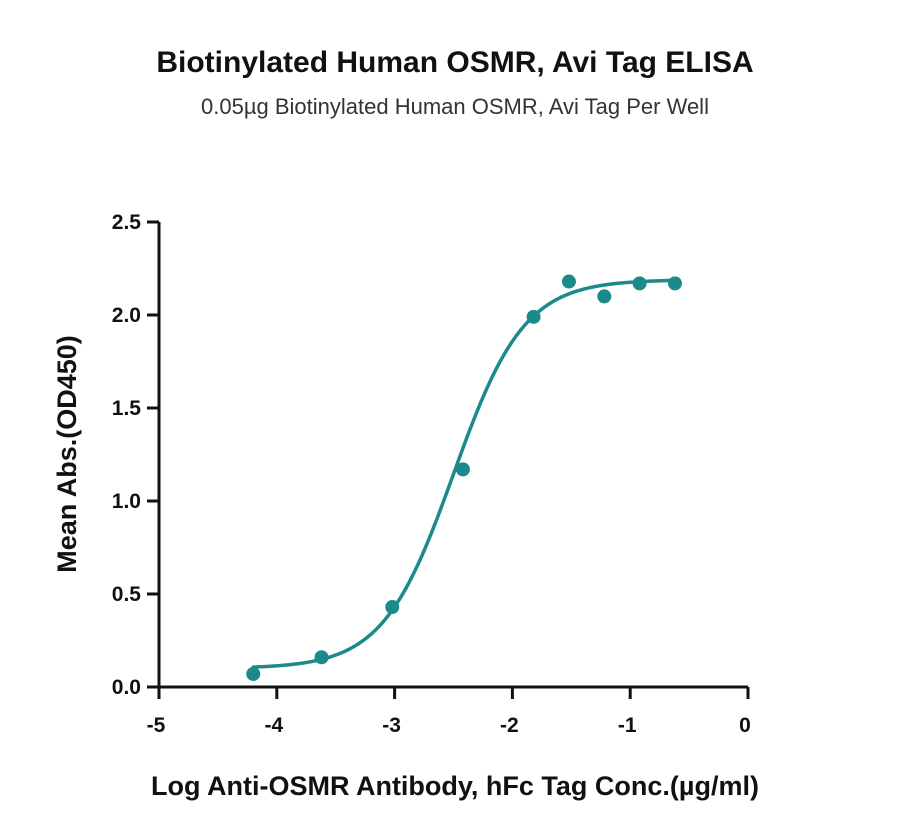  Describe the element at coordinates (745, 725) in the screenshot. I see `x-tick-label: 0` at that location.